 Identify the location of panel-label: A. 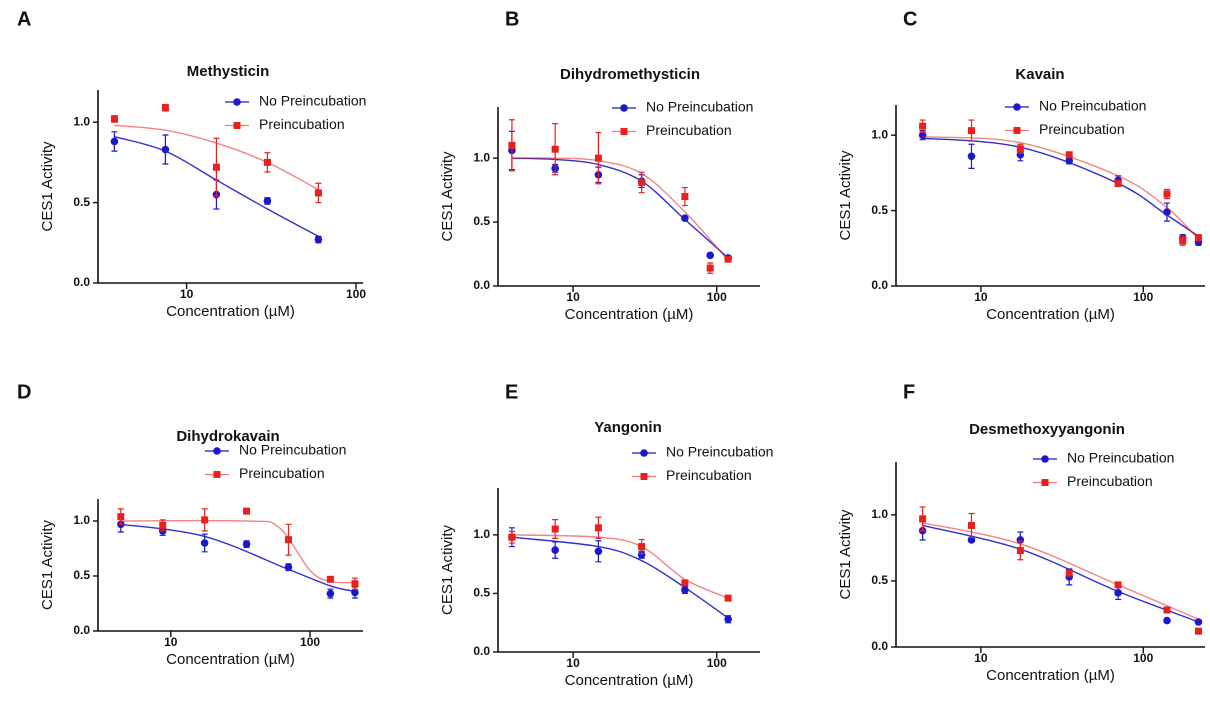
(24, 19).